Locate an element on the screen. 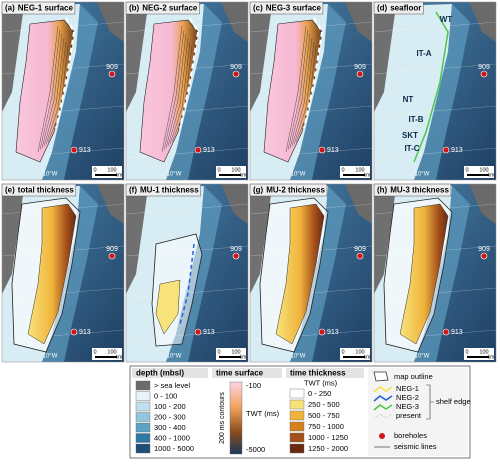  legend-header-bg is located at coordinates (325, 373).